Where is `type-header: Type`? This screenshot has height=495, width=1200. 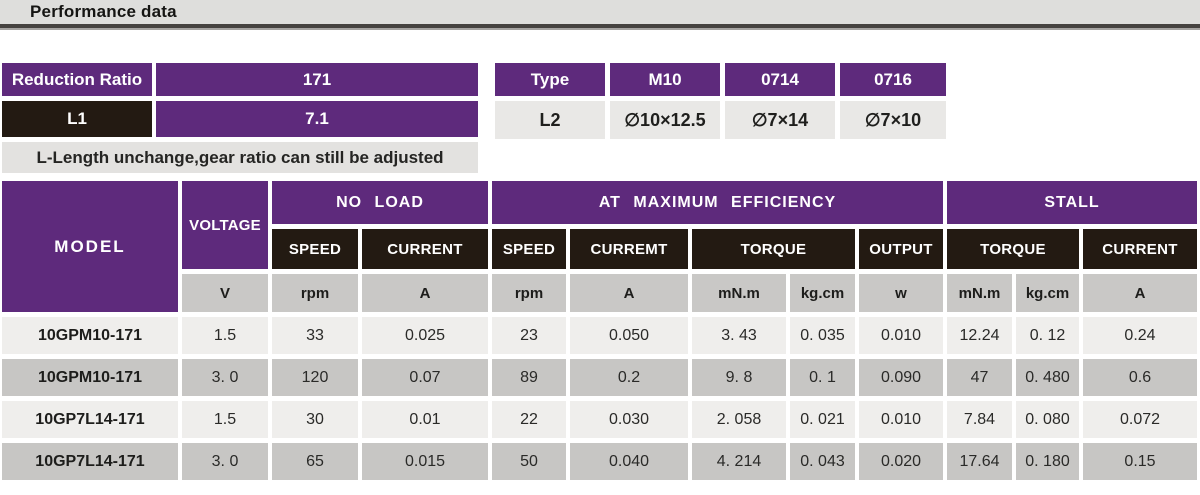 type-header: Type is located at coordinates (550, 79).